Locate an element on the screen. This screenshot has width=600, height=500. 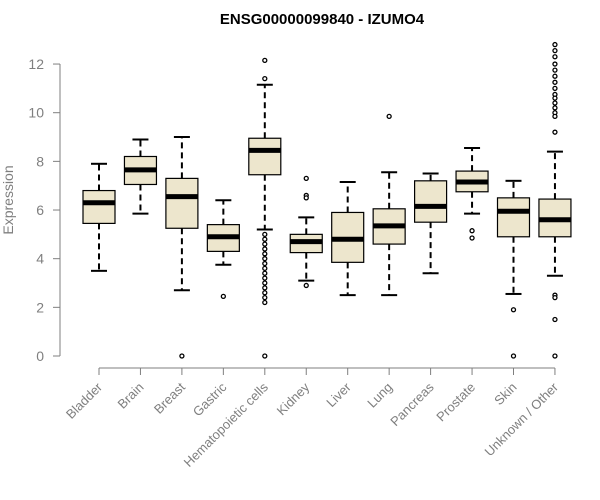
x-tick-label: Gastric is located at coordinates (210, 399).